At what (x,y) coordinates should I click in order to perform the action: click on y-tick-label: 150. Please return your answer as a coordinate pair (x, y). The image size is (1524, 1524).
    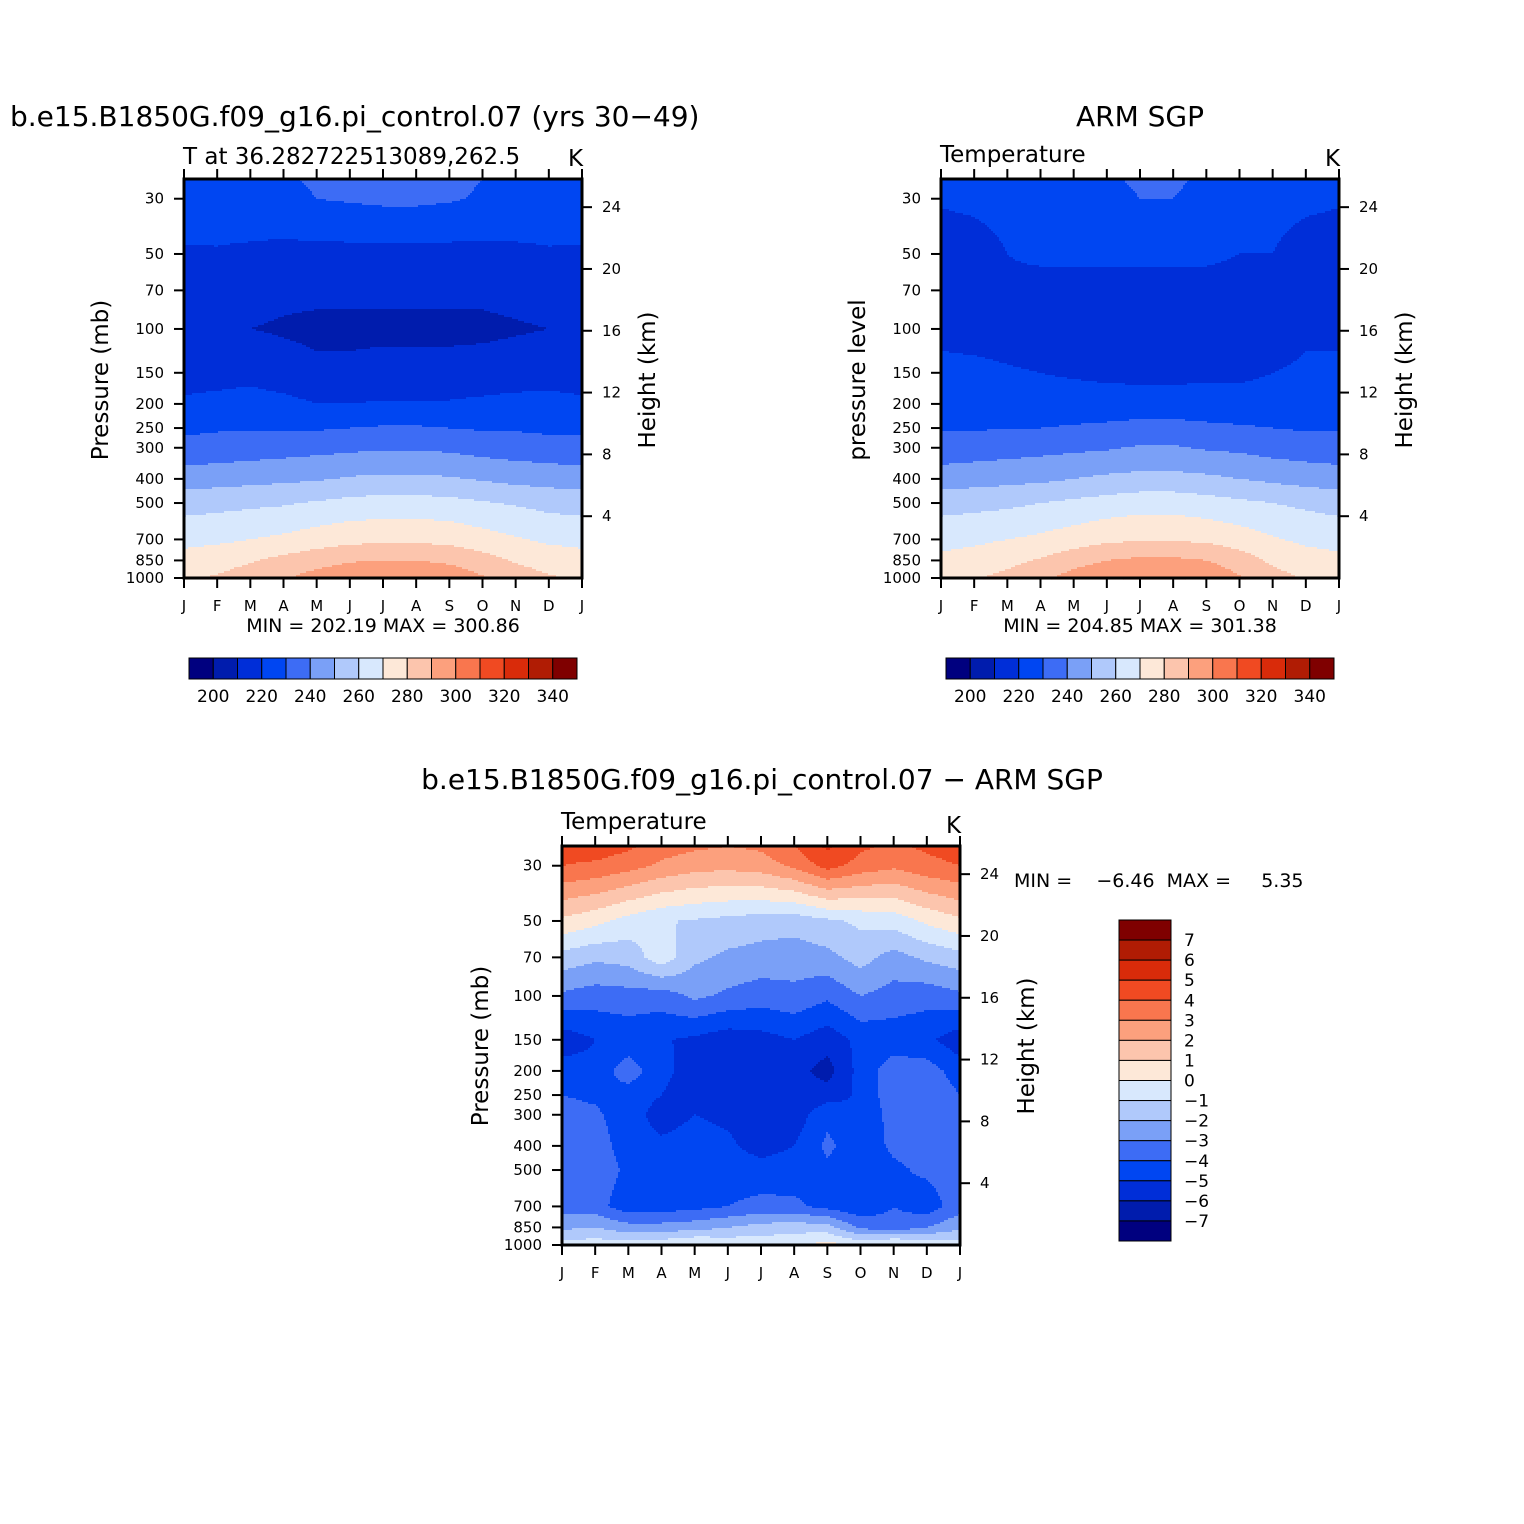
    Looking at the image, I should click on (906, 373).